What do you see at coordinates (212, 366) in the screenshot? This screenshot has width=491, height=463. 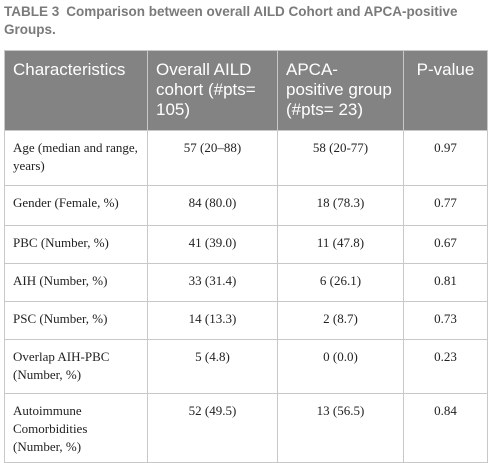 I see `table-cell: 5 (4.8)` at bounding box center [212, 366].